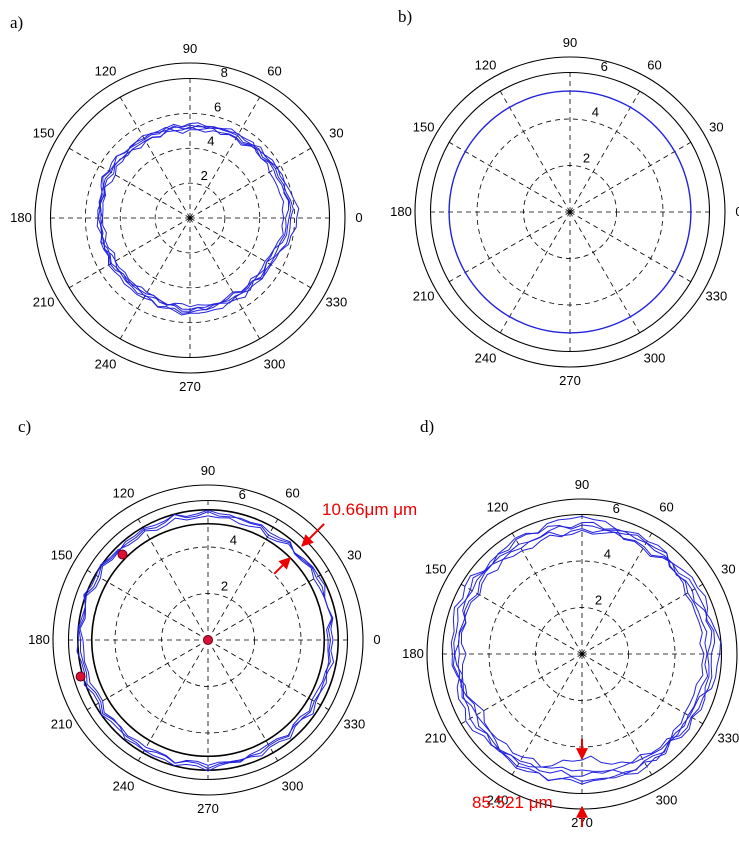 The image size is (739, 844). Describe the element at coordinates (16, 22) in the screenshot. I see `panel-label: a)` at that location.